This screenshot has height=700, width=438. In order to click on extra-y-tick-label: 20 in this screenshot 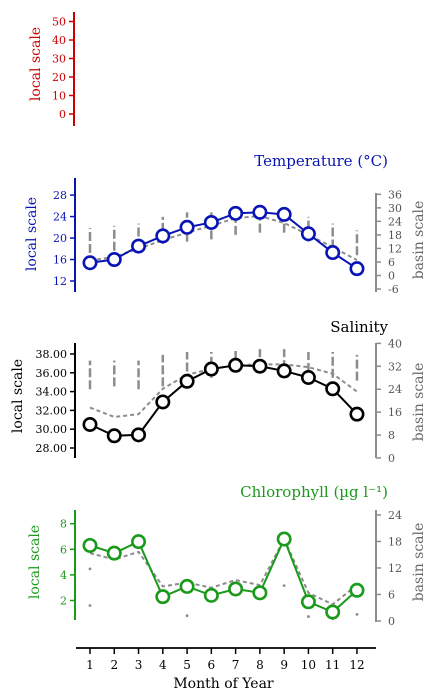, I will do `click(59, 77)`.